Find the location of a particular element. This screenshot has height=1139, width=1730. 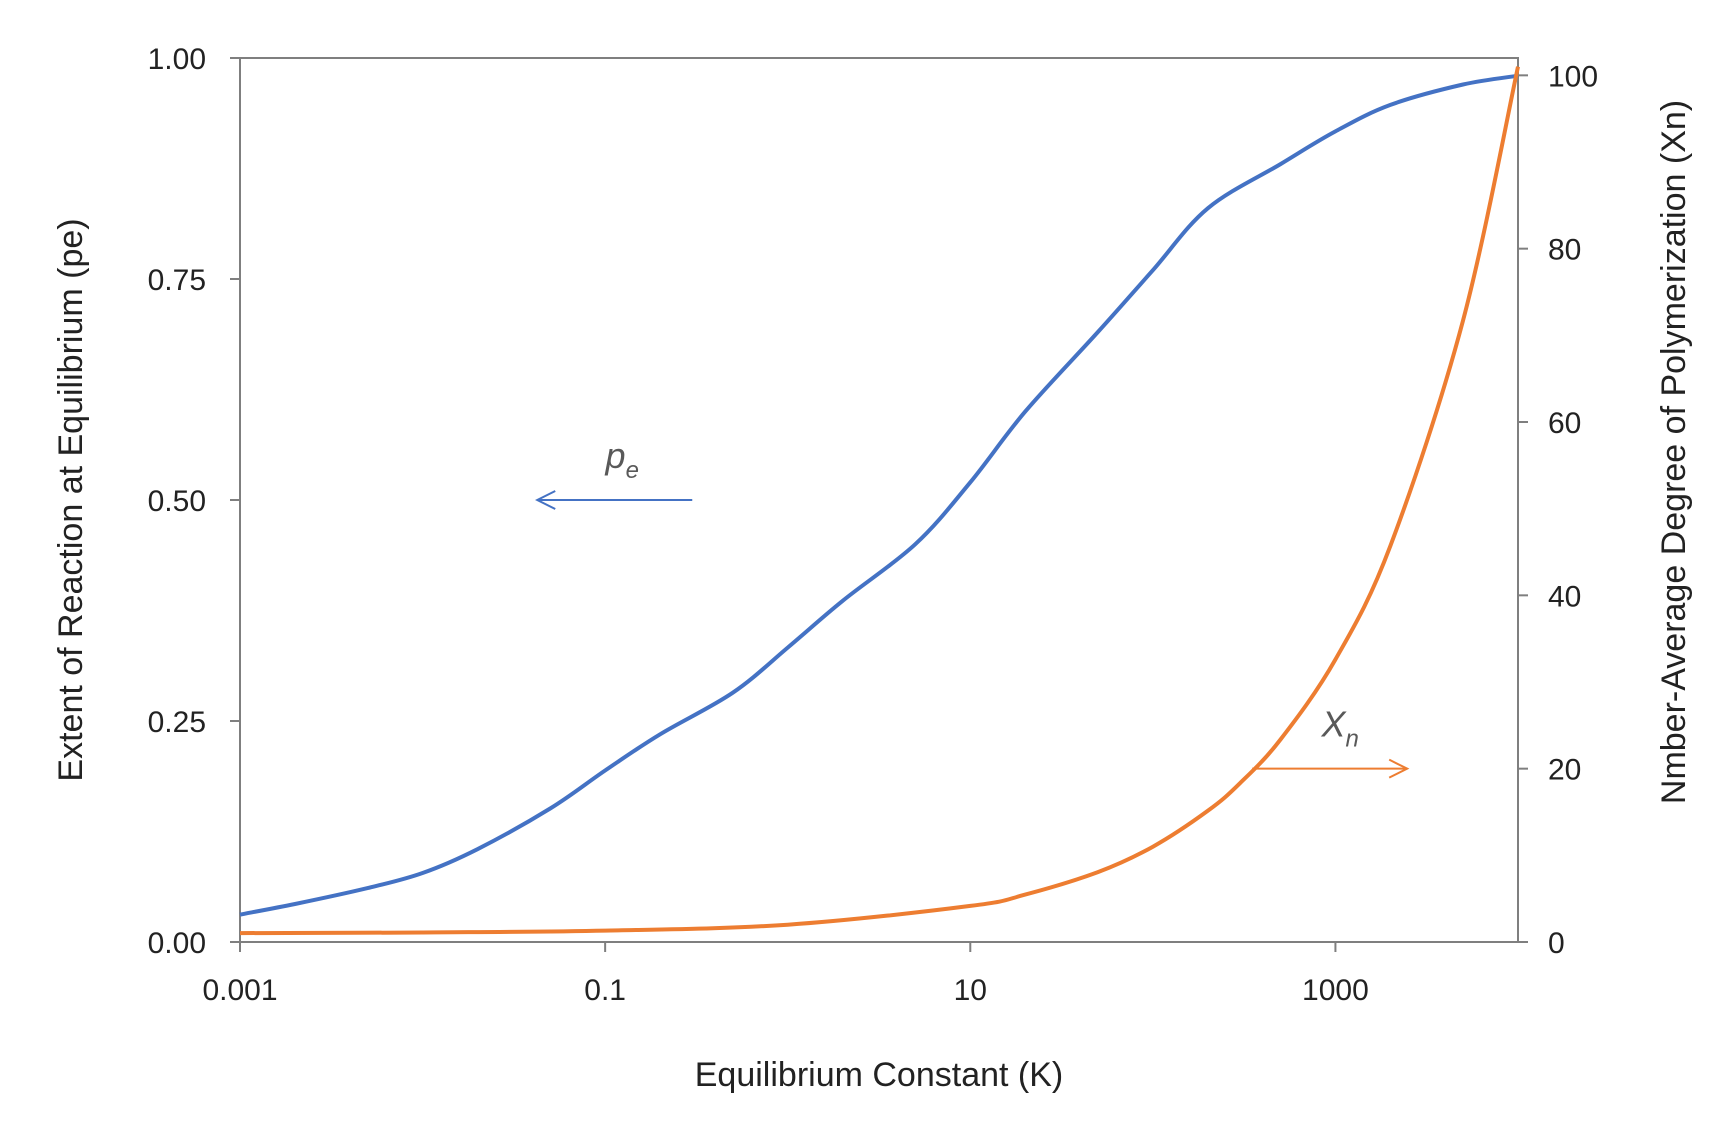

y-tick-label: 0.25 is located at coordinates (177, 722).